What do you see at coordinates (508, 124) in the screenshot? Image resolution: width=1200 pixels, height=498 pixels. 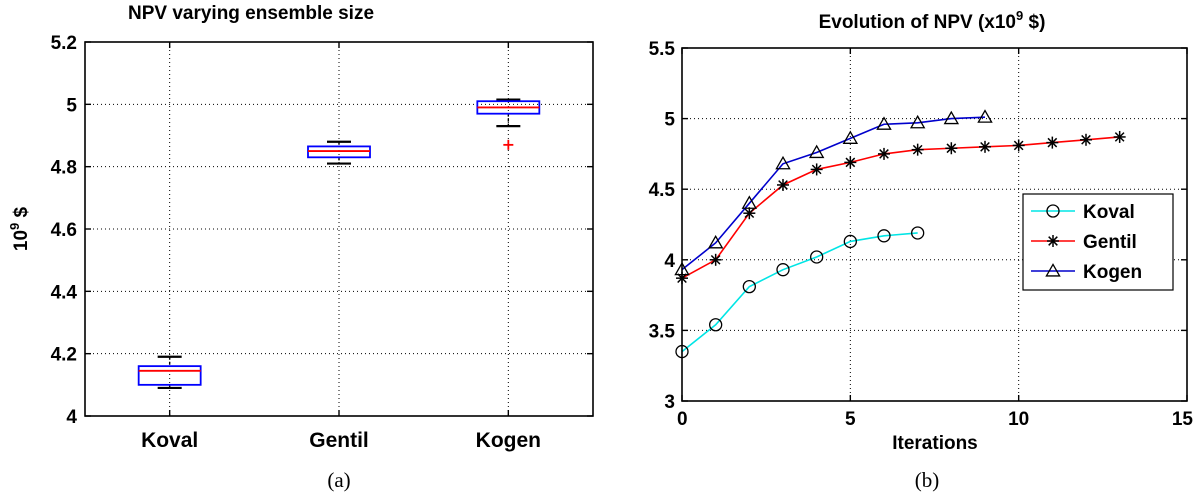 I see `box-kogen` at bounding box center [508, 124].